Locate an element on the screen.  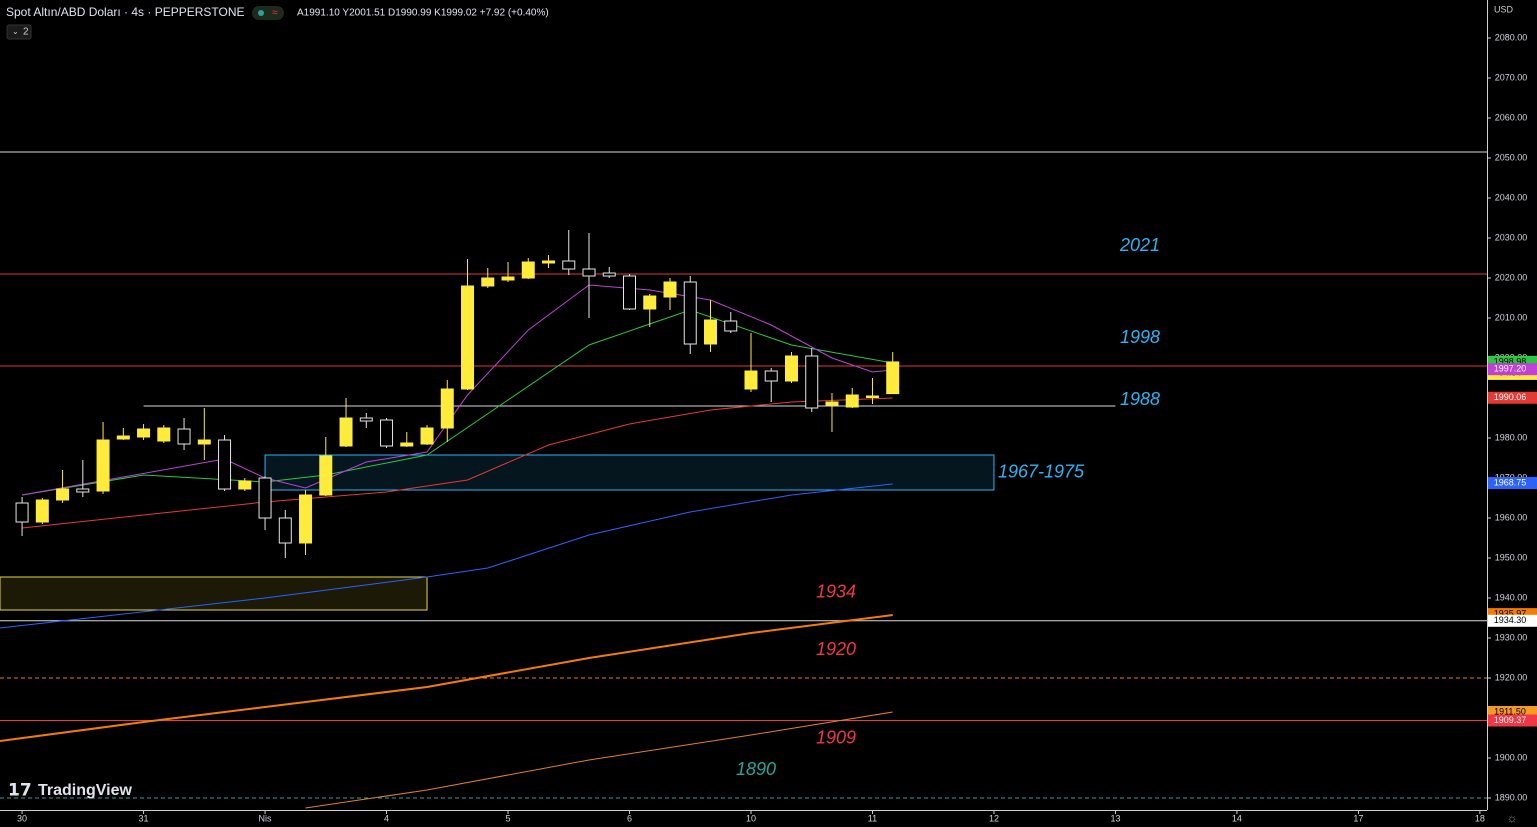
chevron: ⌄ is located at coordinates (15, 31).